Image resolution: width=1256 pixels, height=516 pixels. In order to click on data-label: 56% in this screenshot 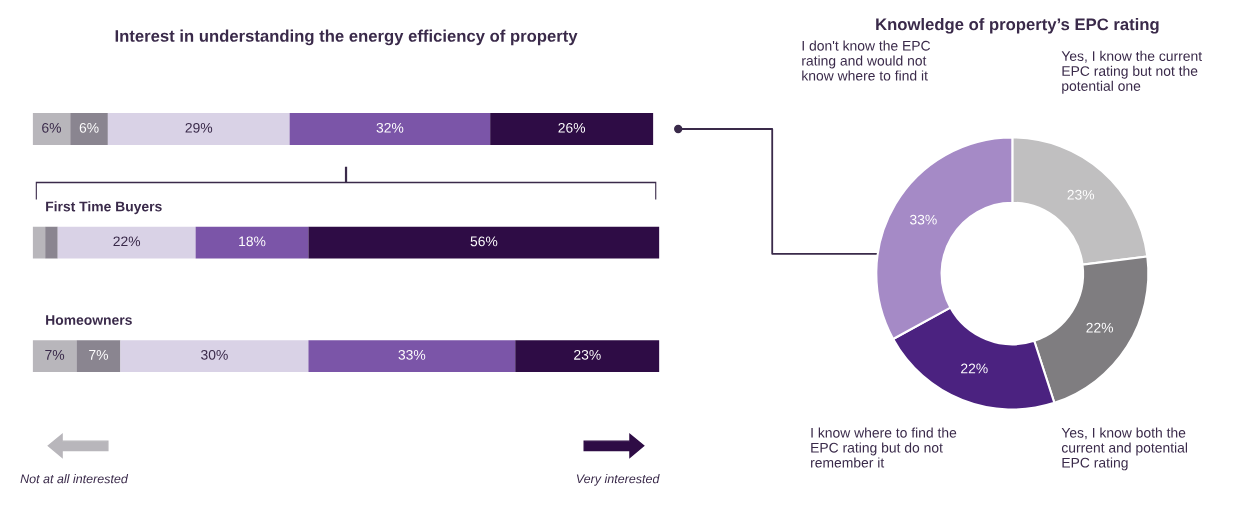, I will do `click(484, 241)`.